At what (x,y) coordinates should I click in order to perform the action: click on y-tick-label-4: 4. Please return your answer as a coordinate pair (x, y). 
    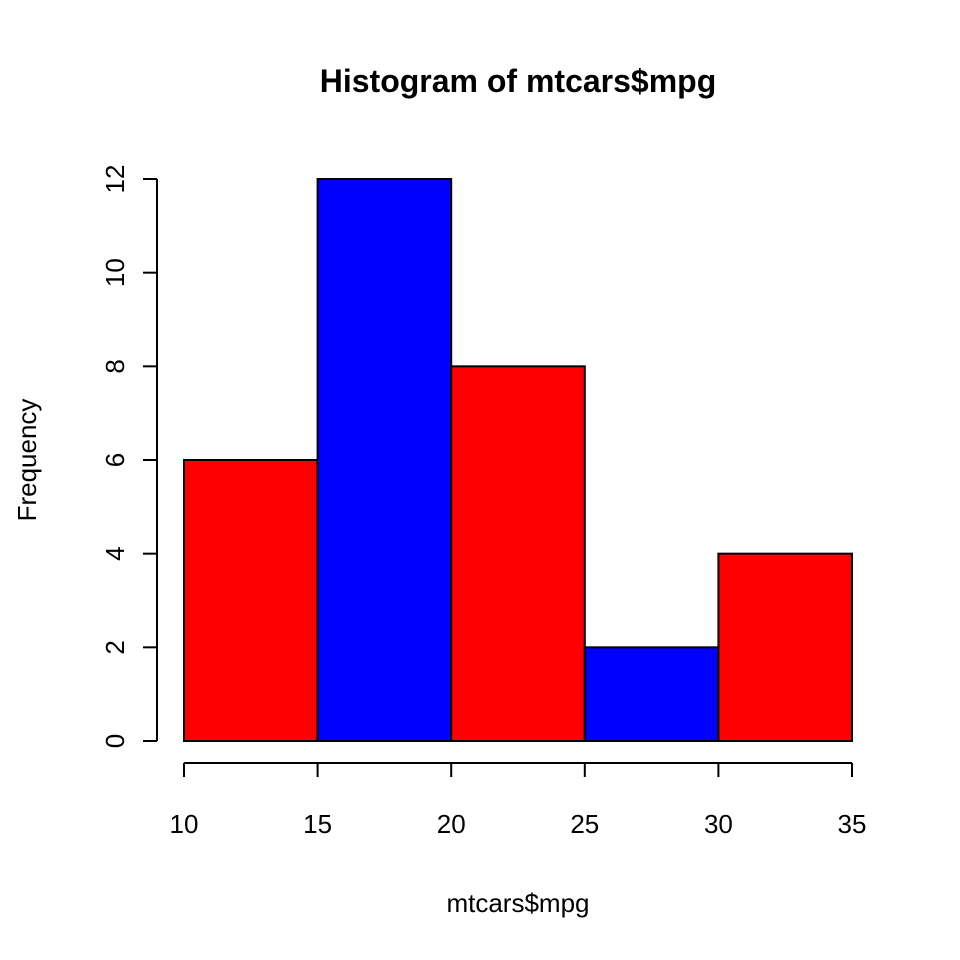
    Looking at the image, I should click on (115, 553).